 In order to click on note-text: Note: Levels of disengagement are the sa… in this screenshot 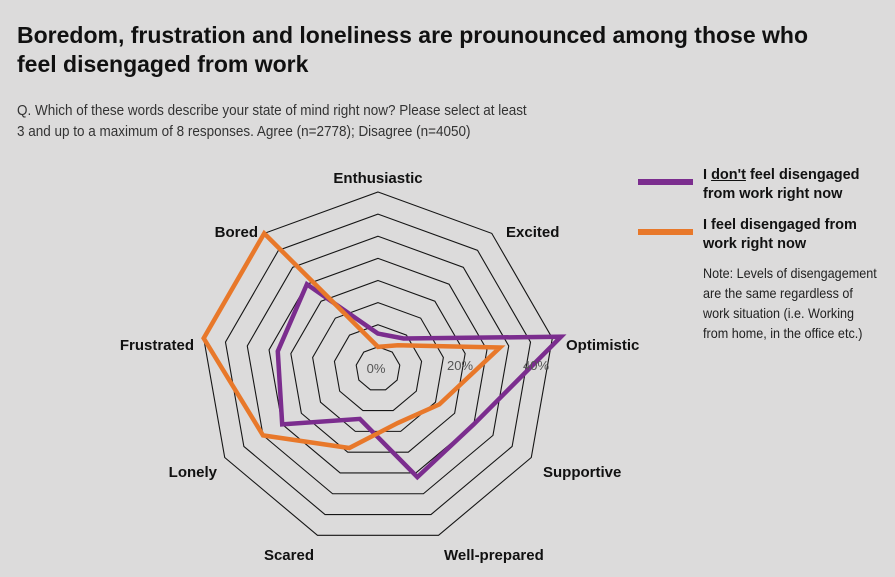, I will do `click(790, 303)`.